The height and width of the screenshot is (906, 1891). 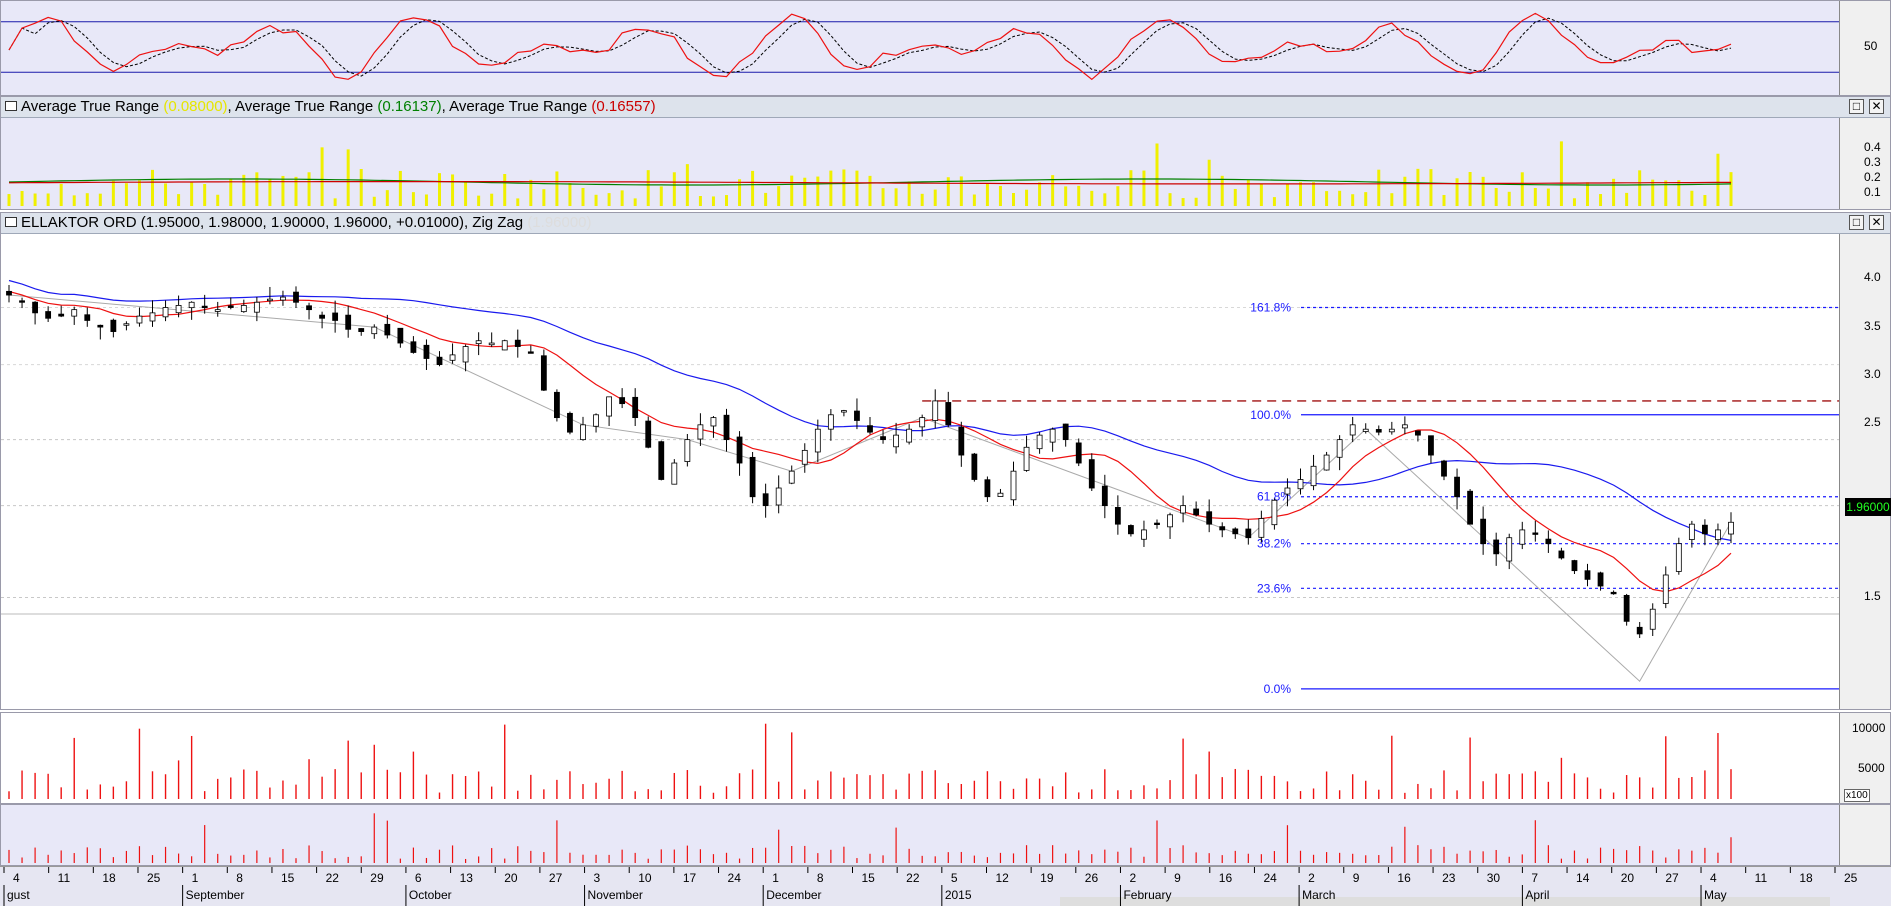 What do you see at coordinates (958, 895) in the screenshot?
I see `month-label: 2015` at bounding box center [958, 895].